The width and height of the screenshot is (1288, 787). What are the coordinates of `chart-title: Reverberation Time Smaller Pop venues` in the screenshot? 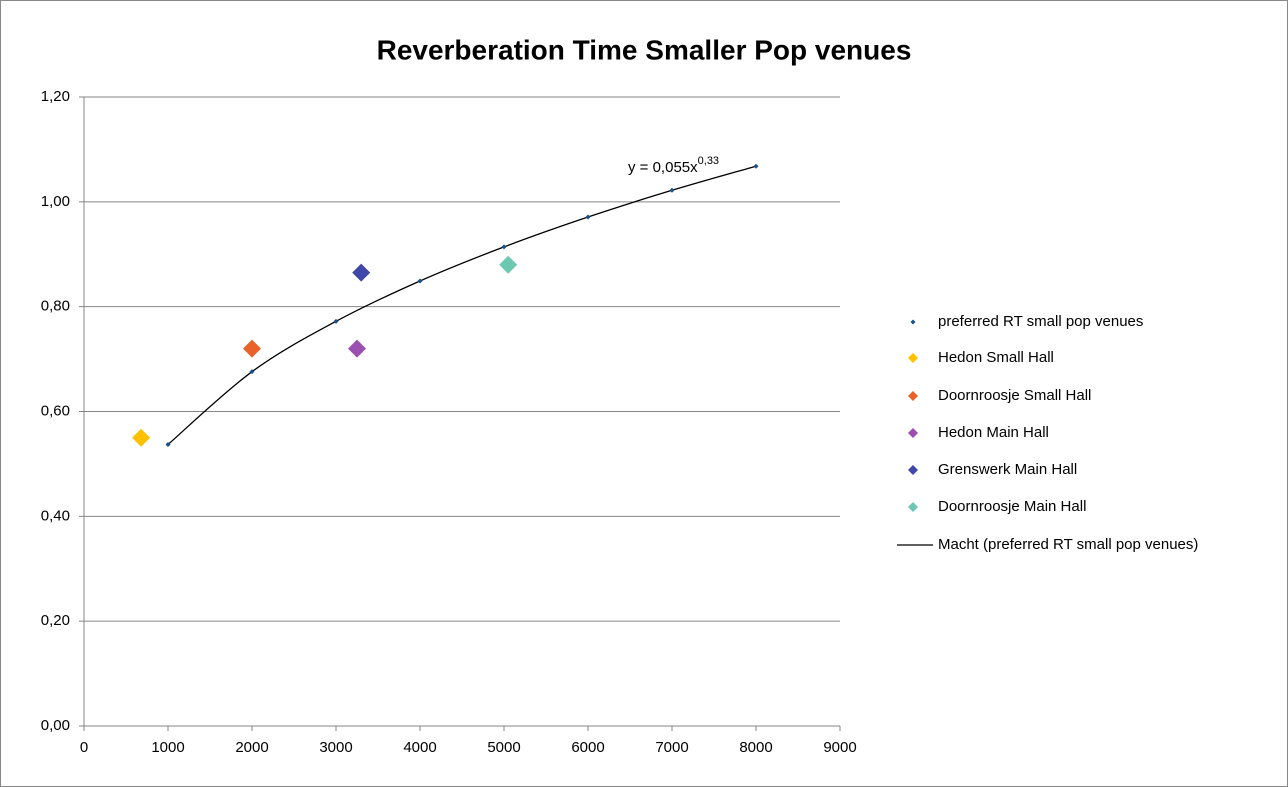 It's located at (644, 49).